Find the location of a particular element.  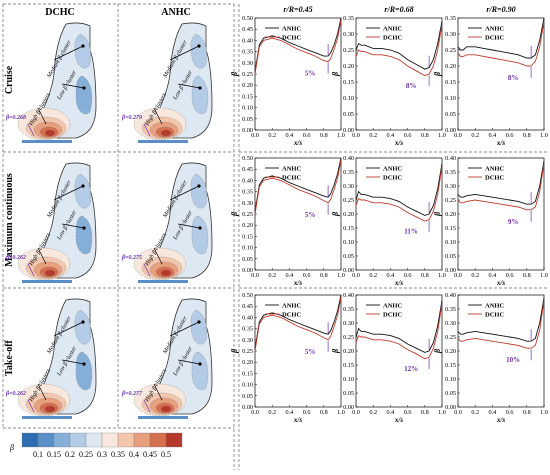

low-marker is located at coordinates (84, 228).